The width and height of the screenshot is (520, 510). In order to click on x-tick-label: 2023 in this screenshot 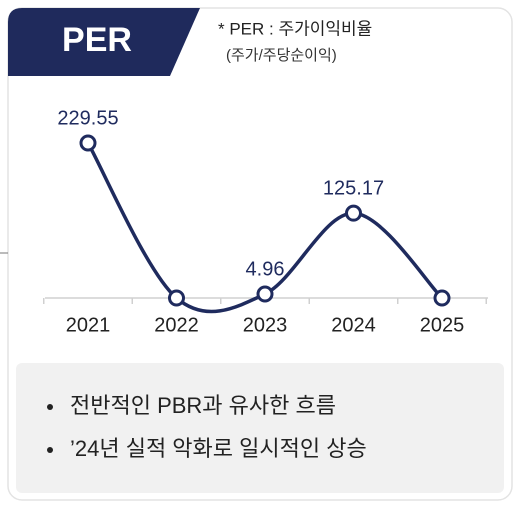, I will do `click(265, 325)`.